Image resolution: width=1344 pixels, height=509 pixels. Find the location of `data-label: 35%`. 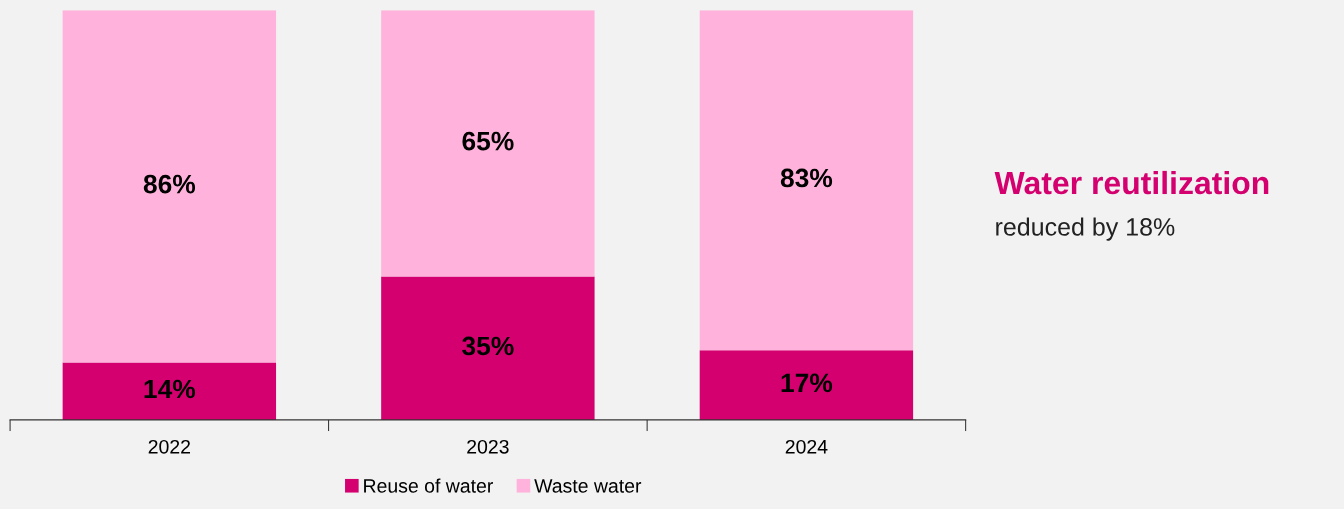

data-label: 35% is located at coordinates (488, 346).